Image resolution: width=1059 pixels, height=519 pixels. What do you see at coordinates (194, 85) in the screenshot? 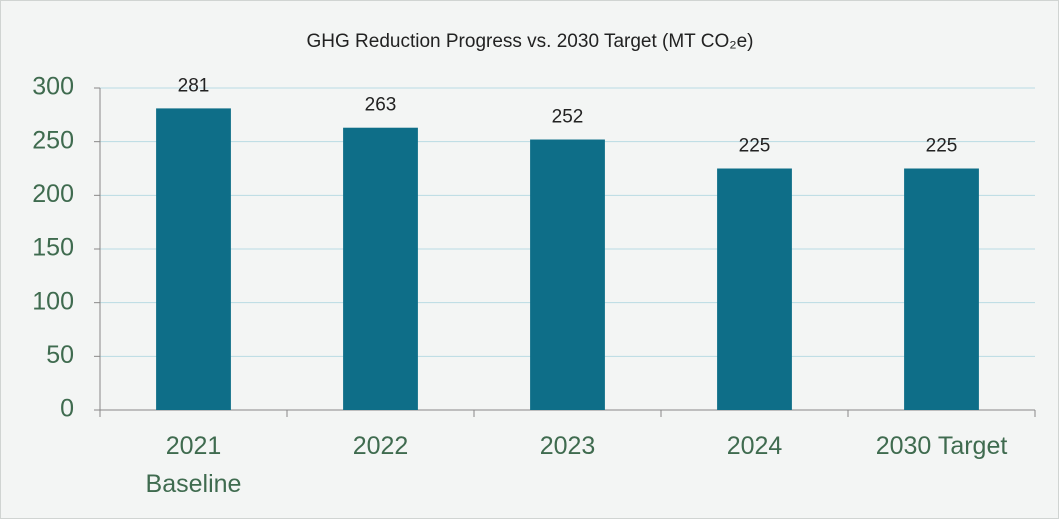
I see `data-label: 281` at bounding box center [194, 85].